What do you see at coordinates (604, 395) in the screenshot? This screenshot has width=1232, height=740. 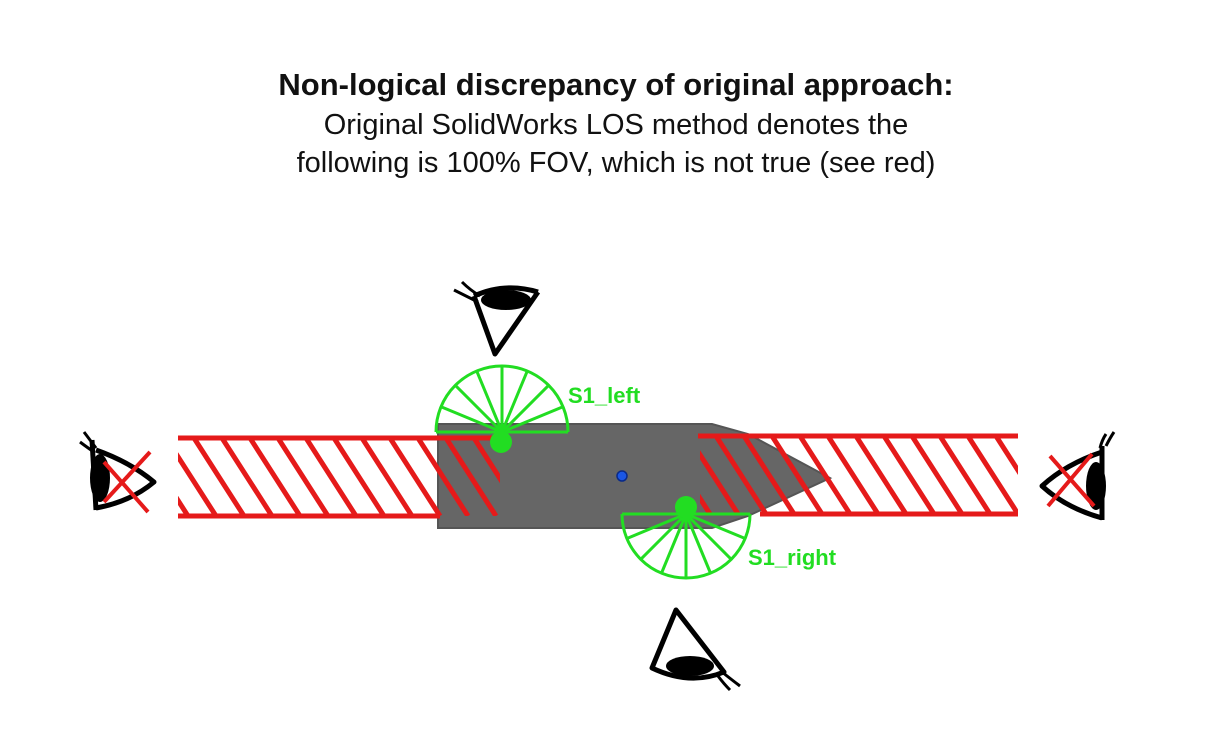 I see `sensor-left-label: S1_left` at bounding box center [604, 395].